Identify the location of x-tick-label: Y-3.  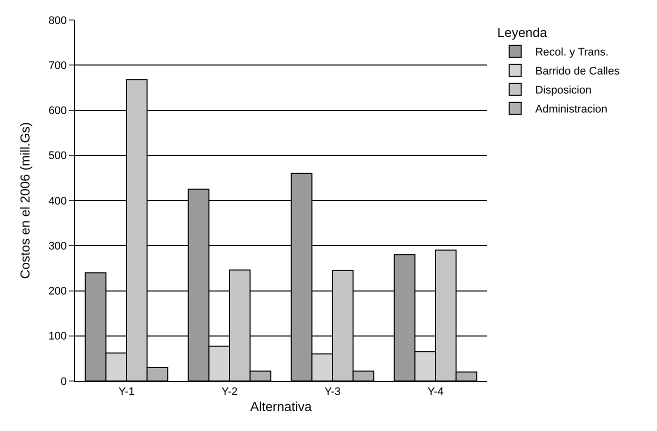
(332, 392).